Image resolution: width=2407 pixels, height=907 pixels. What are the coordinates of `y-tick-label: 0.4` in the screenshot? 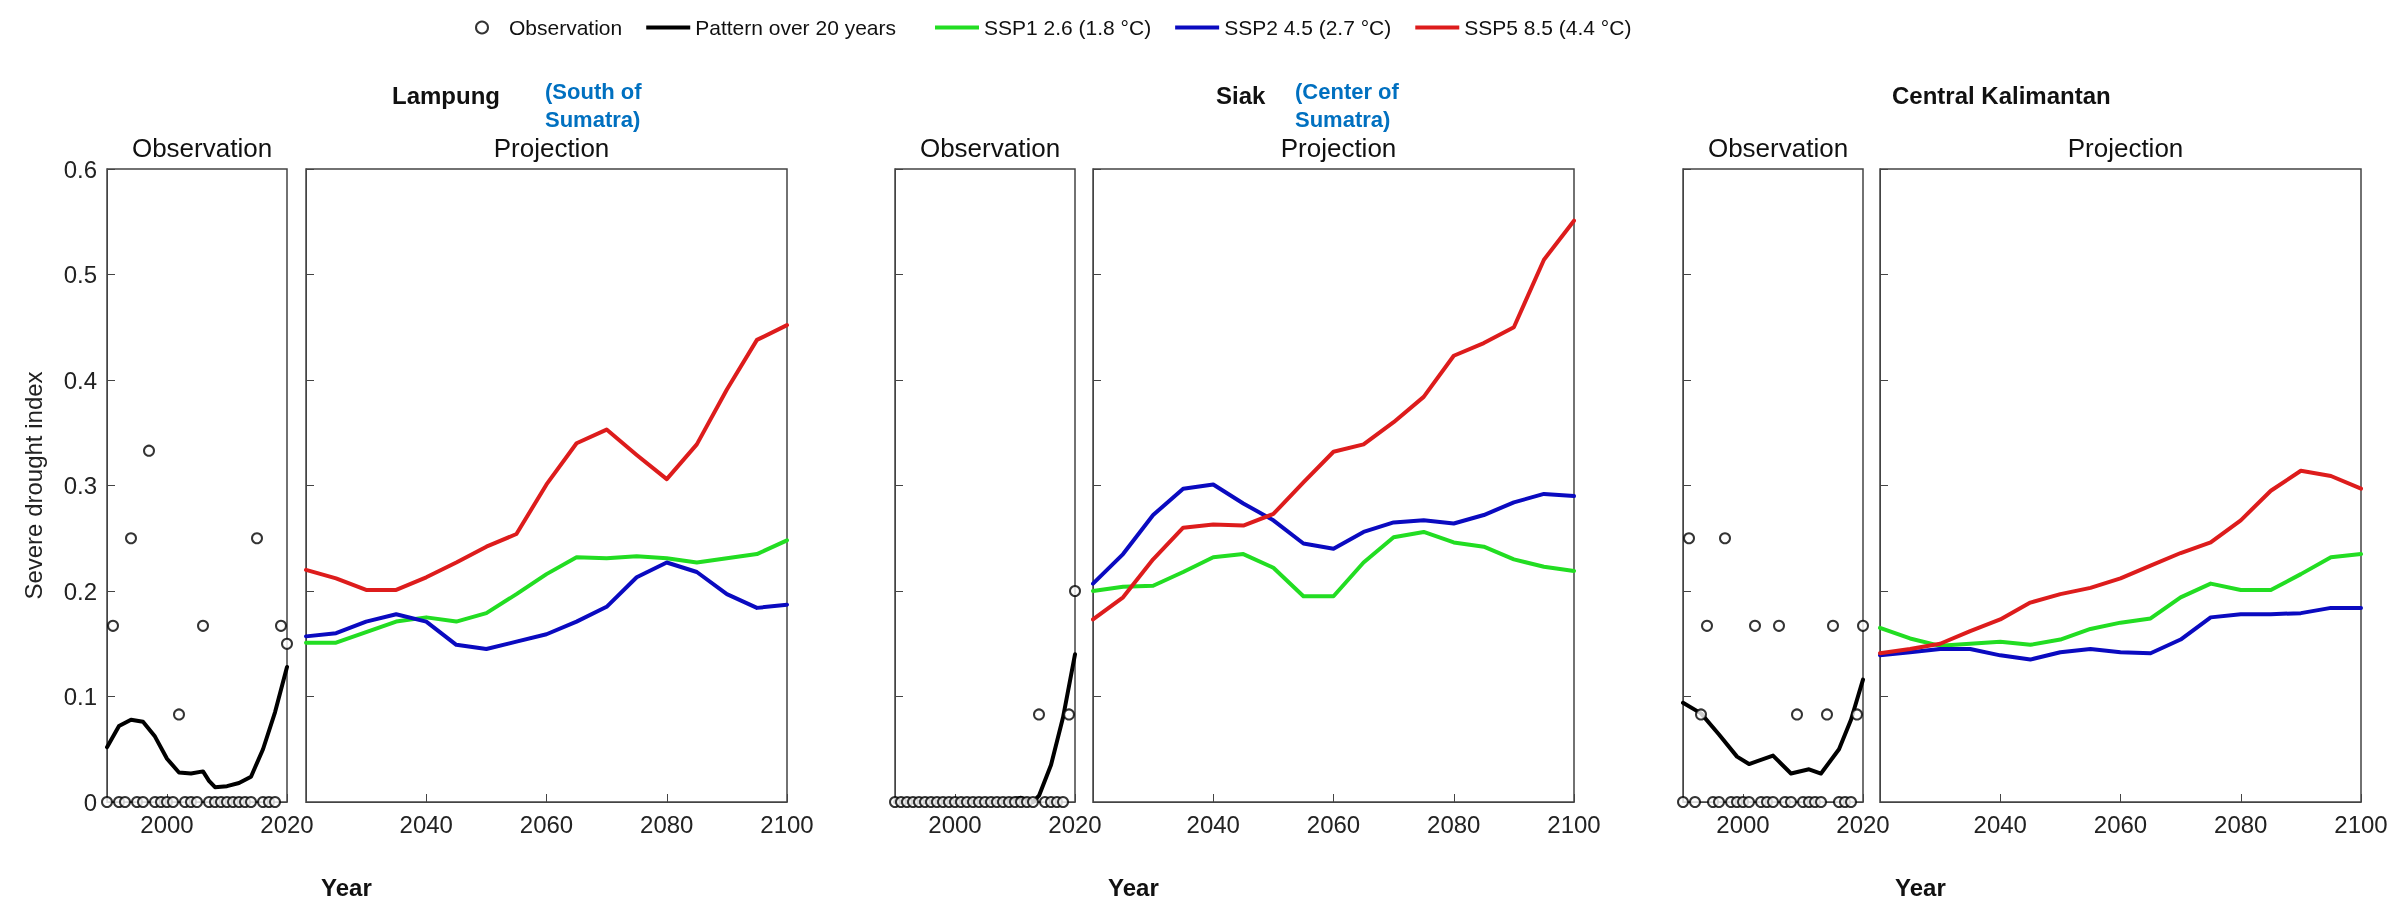 It's located at (80, 380).